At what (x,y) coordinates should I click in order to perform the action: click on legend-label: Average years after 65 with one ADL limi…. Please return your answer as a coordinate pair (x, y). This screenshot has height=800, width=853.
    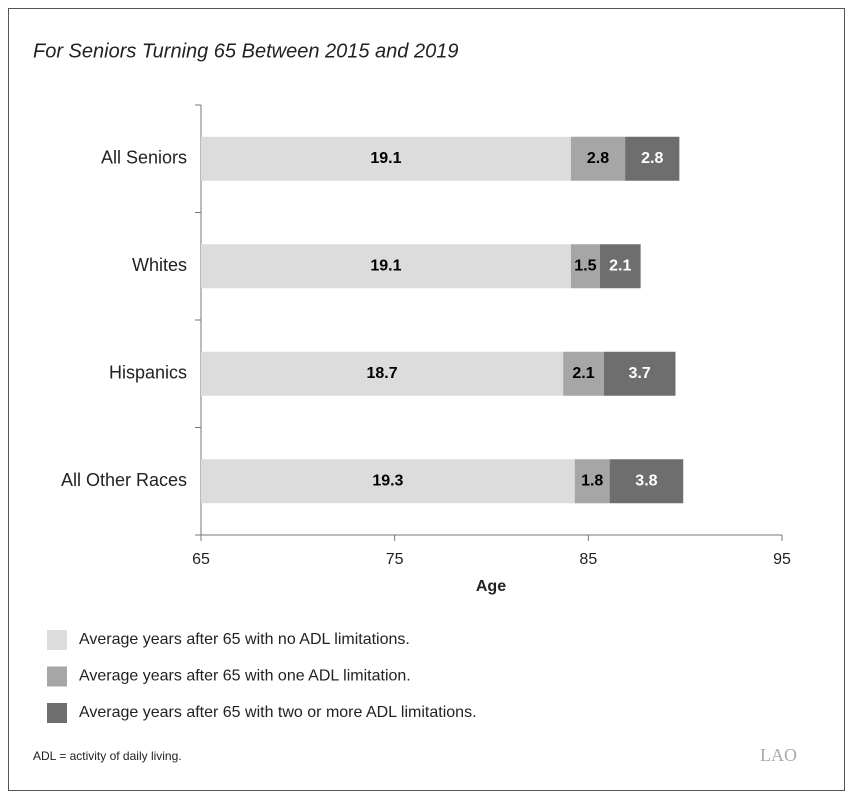
    Looking at the image, I should click on (245, 676).